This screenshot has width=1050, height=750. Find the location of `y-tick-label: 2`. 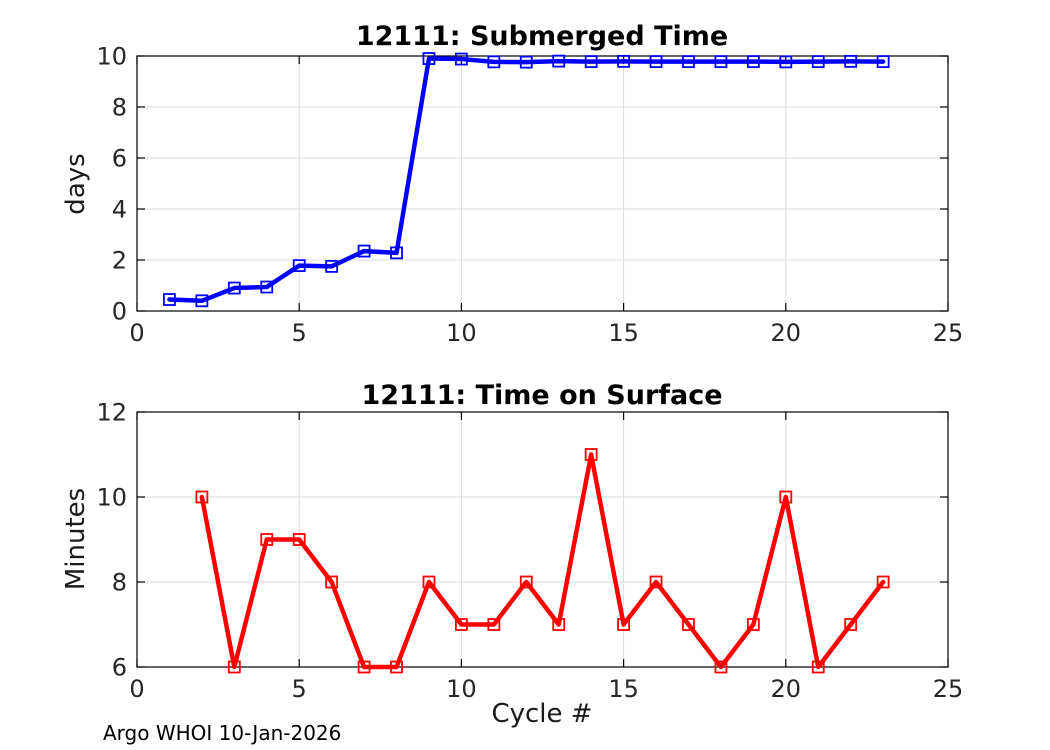

y-tick-label: 2 is located at coordinates (119, 260).